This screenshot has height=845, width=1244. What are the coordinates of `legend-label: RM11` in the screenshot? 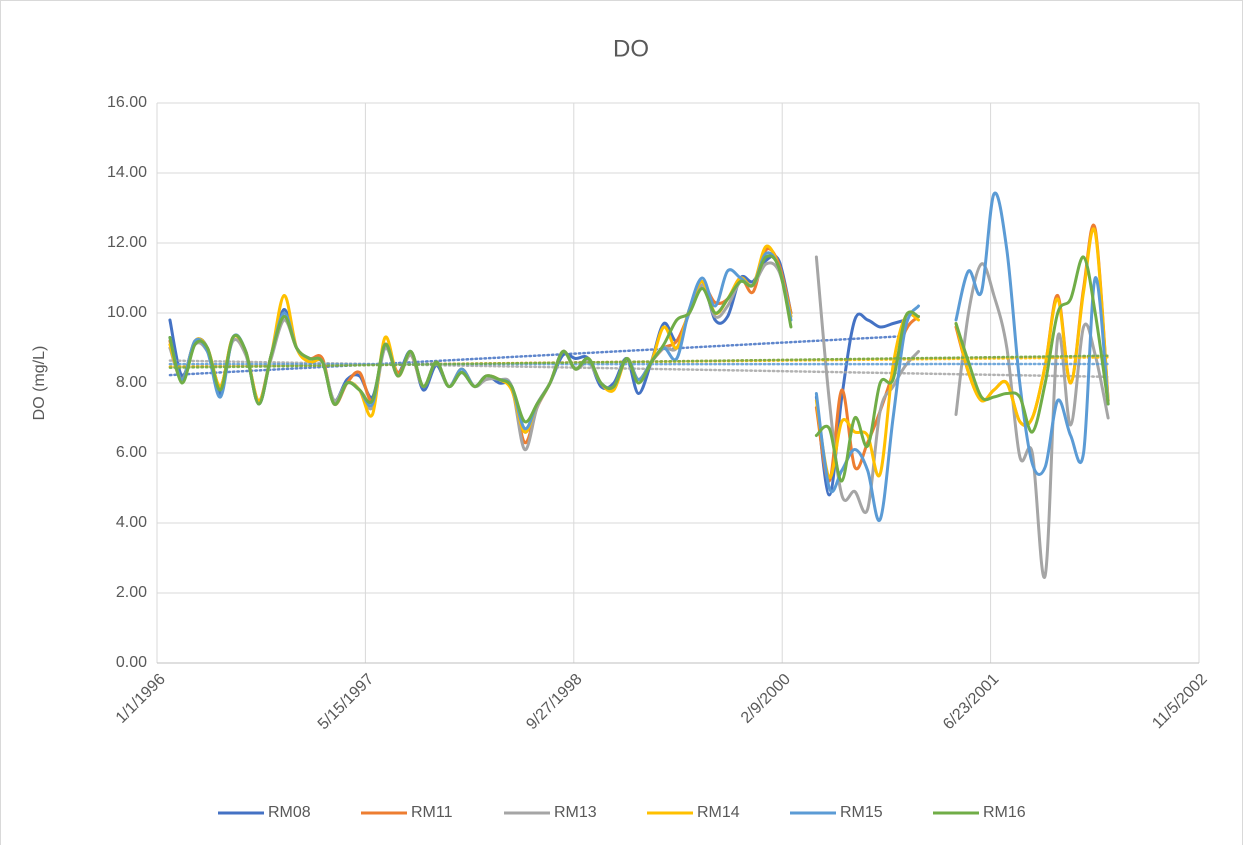 It's located at (432, 812).